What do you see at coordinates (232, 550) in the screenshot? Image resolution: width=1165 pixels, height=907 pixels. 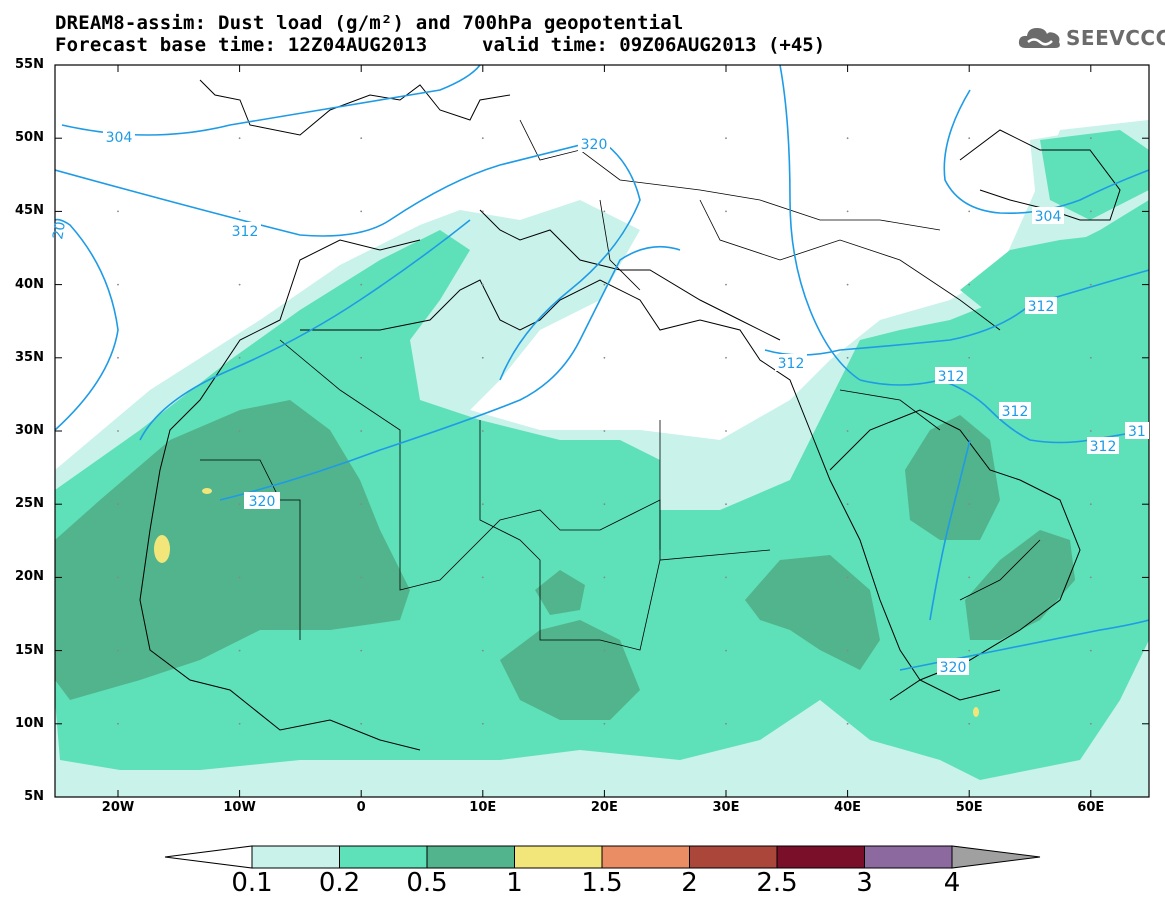 I see `dust-area-medium-west` at bounding box center [232, 550].